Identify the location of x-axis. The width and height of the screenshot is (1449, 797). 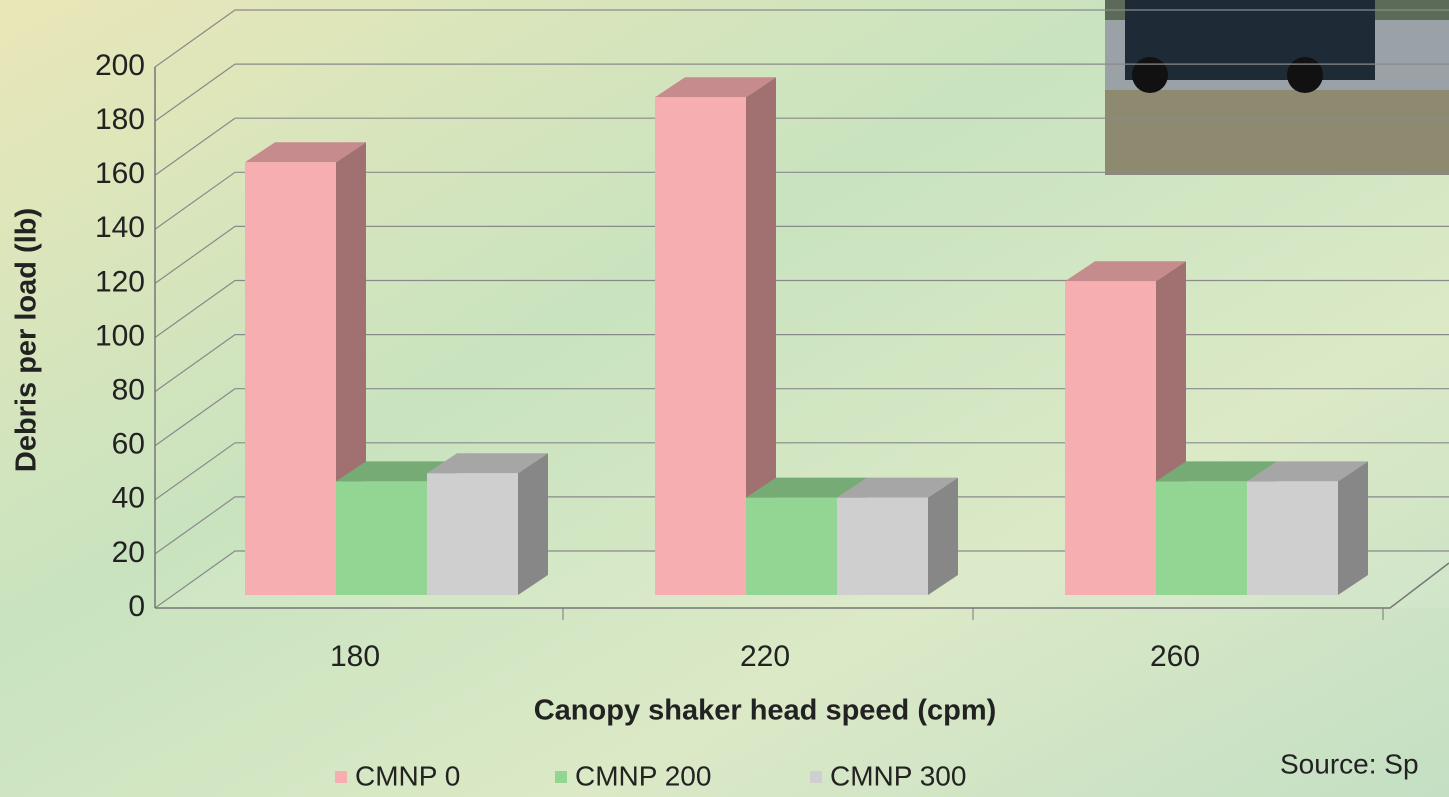
(802, 585).